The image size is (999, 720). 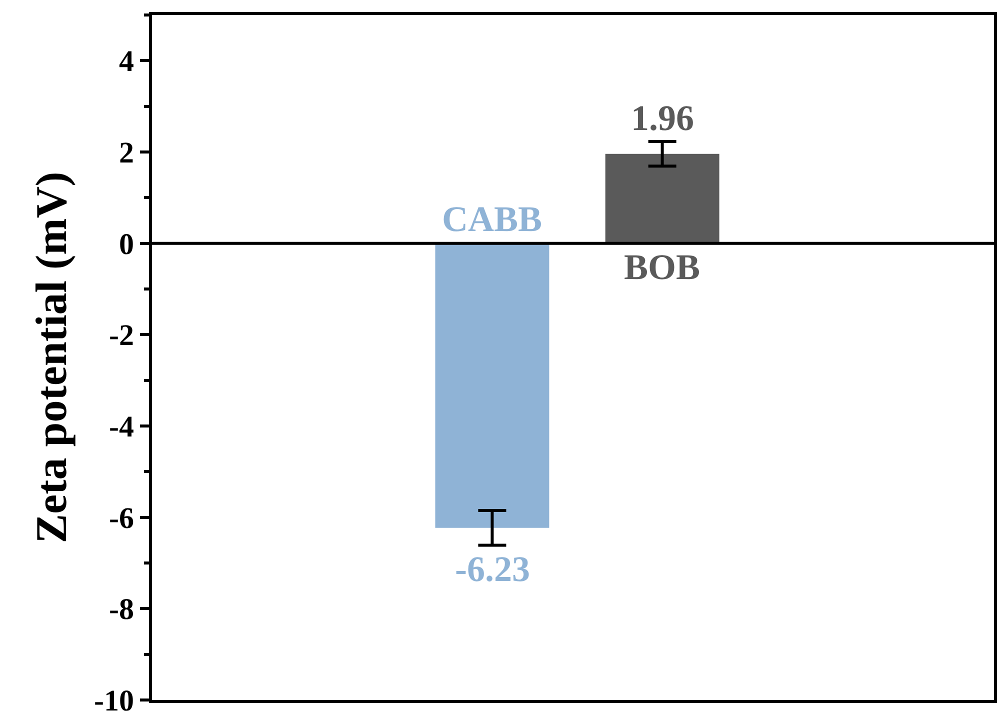 I want to click on y-tick-label: 2, so click(x=126, y=153).